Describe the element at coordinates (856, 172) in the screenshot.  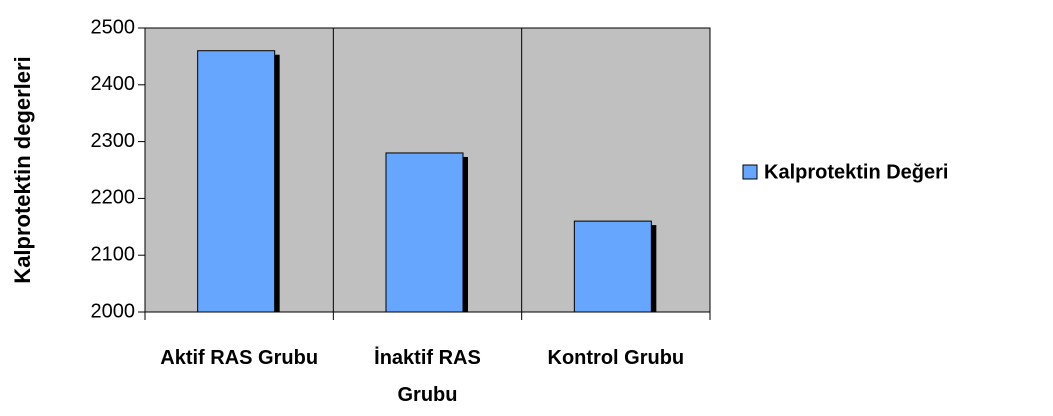
I see `legend-label: Kalprotektin Değeri` at that location.